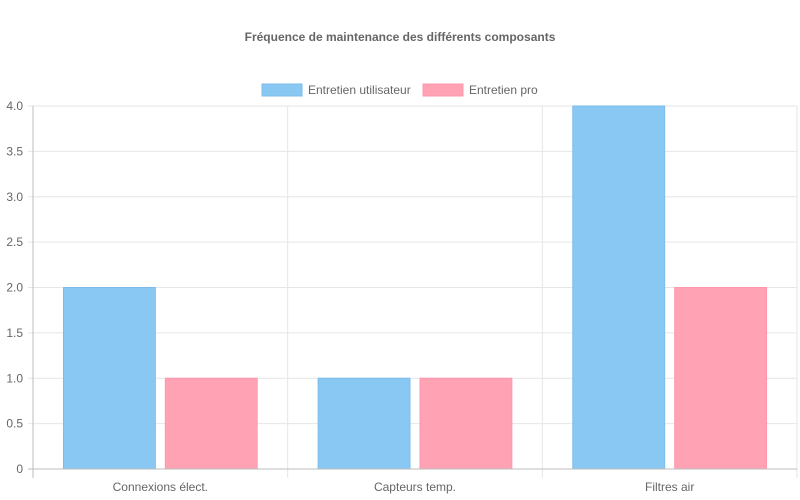 Image resolution: width=800 pixels, height=500 pixels. Describe the element at coordinates (359, 90) in the screenshot. I see `legend-label-entretien-utilisateur: Entretien utilisateur` at that location.